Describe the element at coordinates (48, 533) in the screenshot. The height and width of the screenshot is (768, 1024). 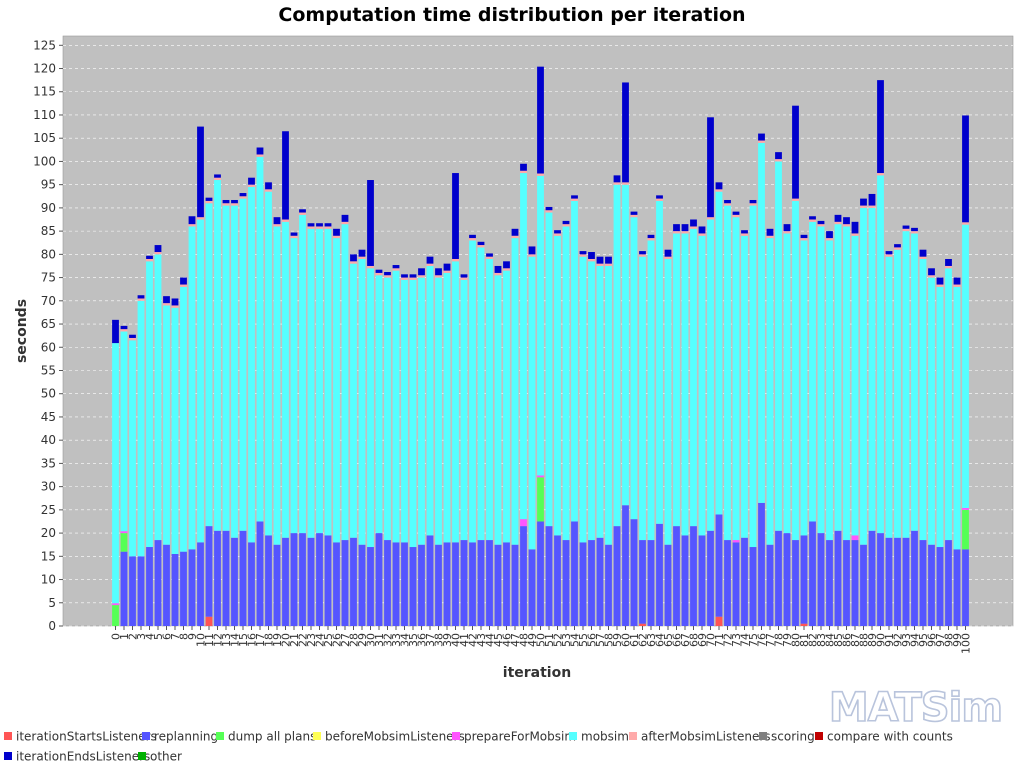
I see `y-tick-label: 20` at that location.